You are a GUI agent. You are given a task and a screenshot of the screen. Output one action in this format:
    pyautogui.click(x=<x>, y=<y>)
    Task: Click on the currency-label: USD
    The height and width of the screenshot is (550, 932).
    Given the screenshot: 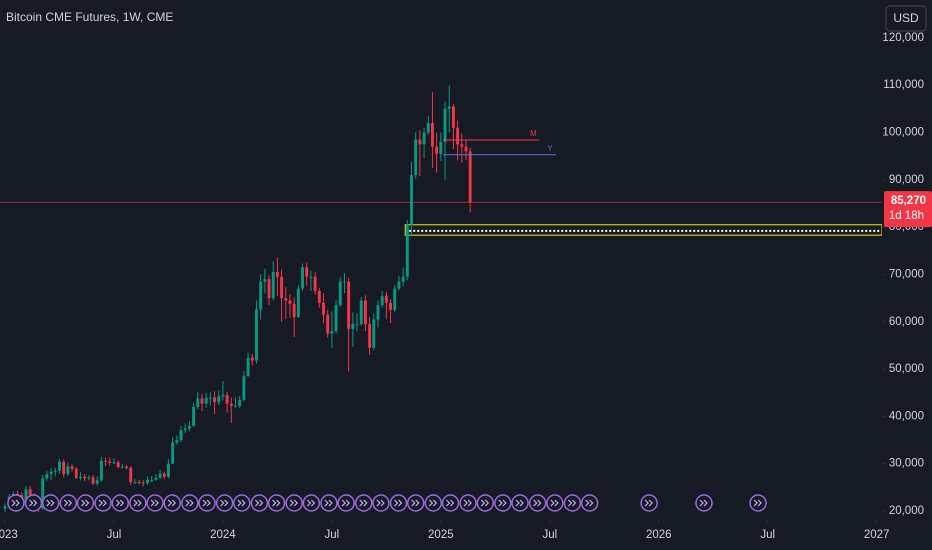 What is the action you would take?
    pyautogui.click(x=906, y=18)
    